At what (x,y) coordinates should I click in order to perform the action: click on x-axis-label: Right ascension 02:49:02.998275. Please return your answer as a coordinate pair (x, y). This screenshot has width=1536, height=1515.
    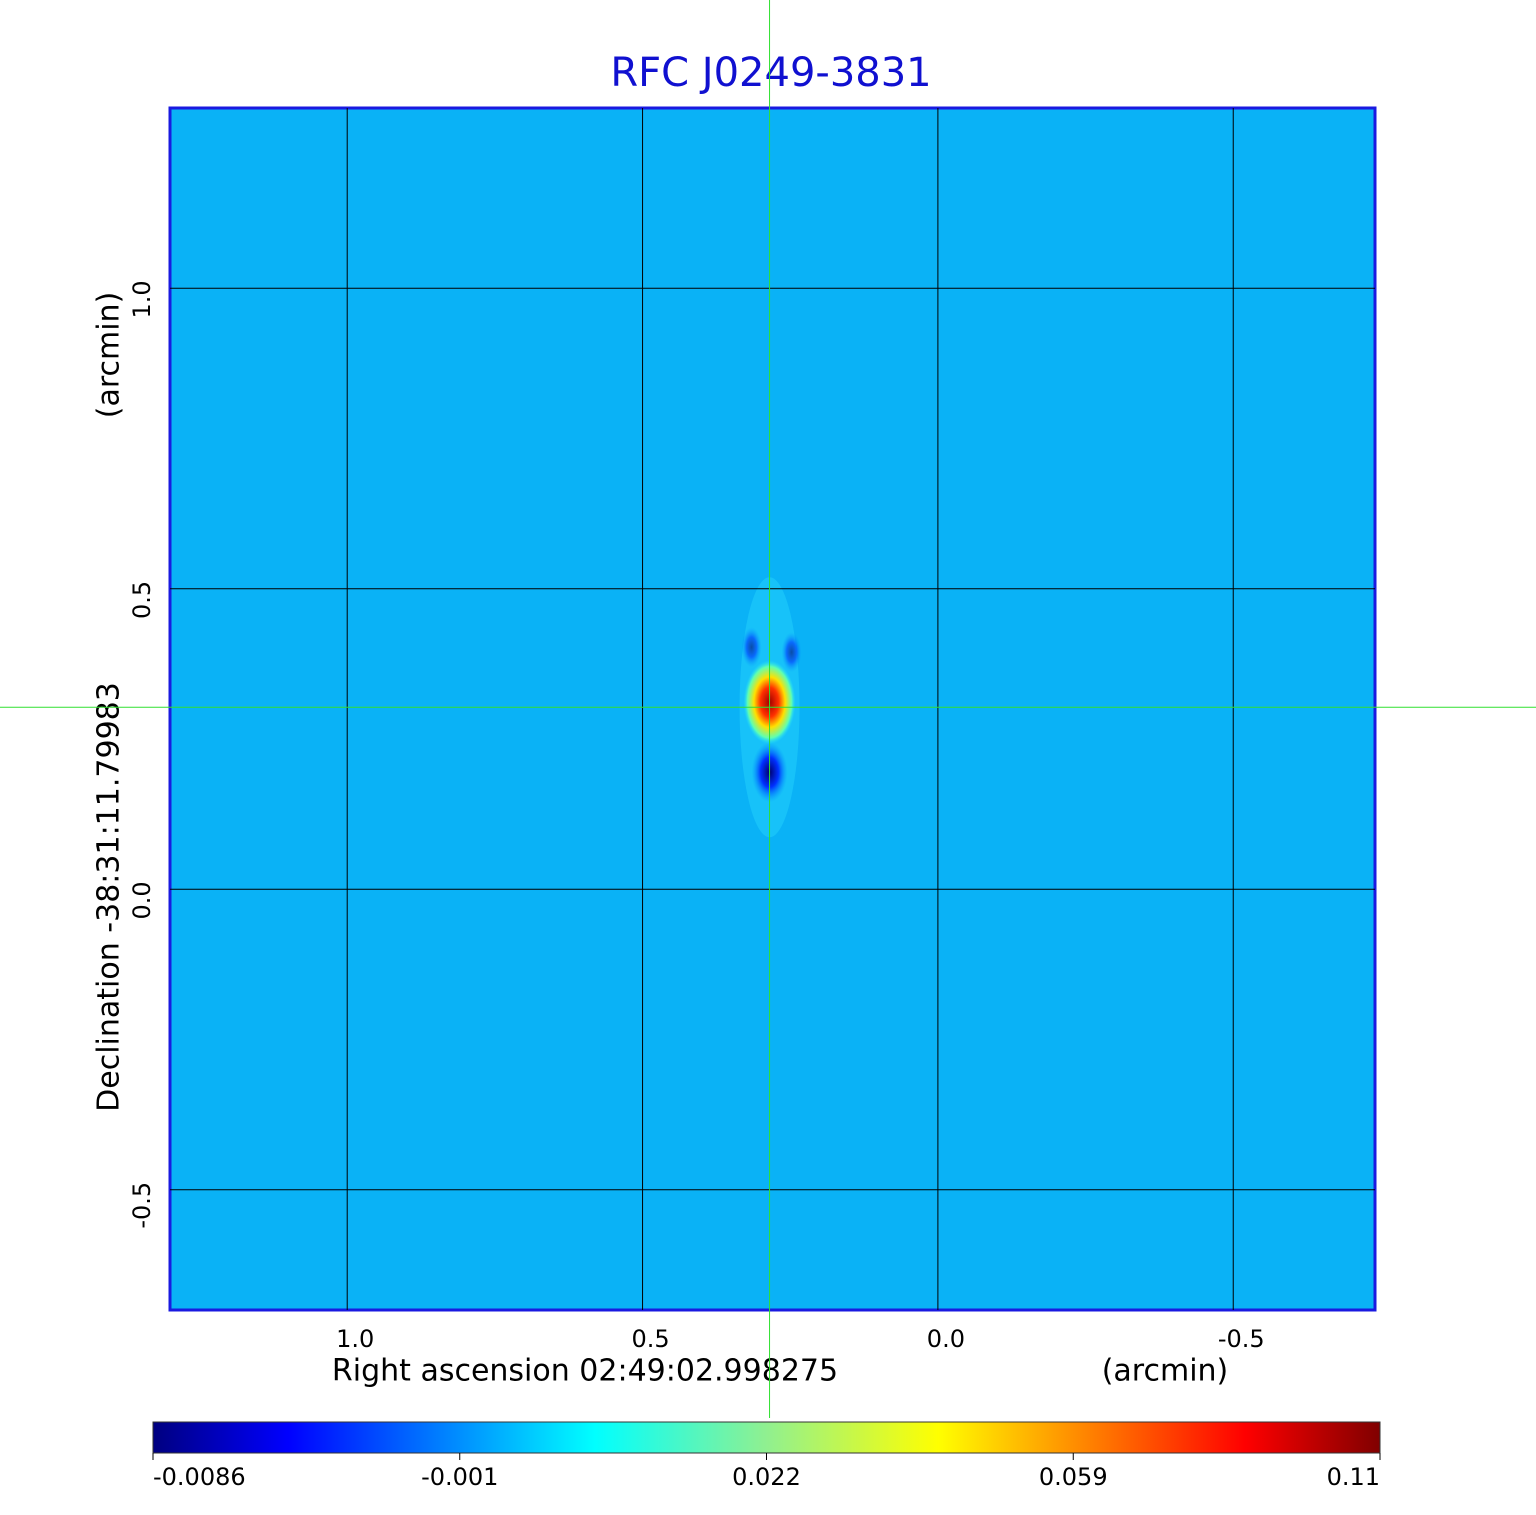
    Looking at the image, I should click on (585, 1371).